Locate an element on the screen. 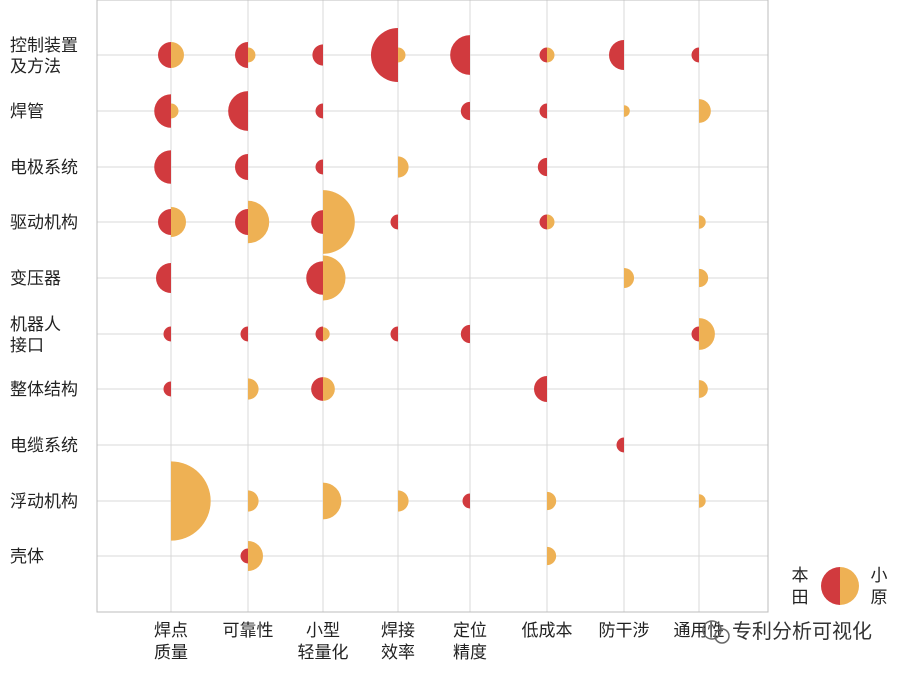 The height and width of the screenshot is (673, 900). wechat-icon is located at coordinates (712, 630).